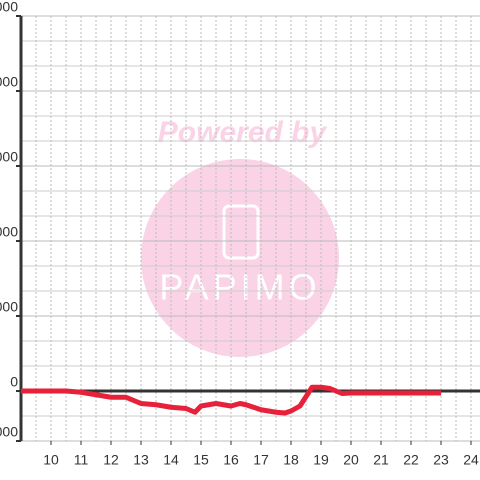 The height and width of the screenshot is (480, 480). Describe the element at coordinates (171, 460) in the screenshot. I see `x-tick-label: 14` at that location.